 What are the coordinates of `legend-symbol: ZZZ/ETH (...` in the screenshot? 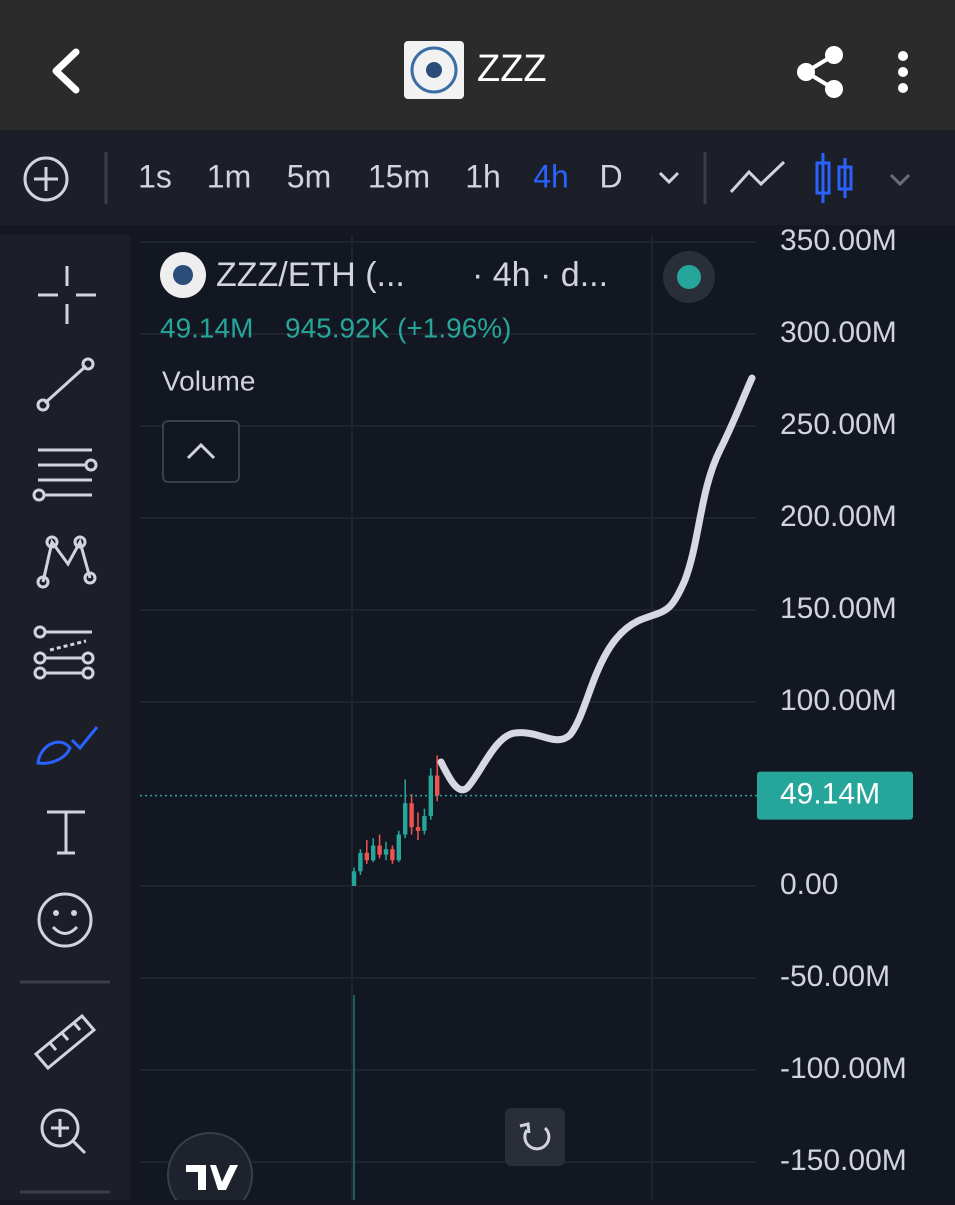 It's located at (310, 275).